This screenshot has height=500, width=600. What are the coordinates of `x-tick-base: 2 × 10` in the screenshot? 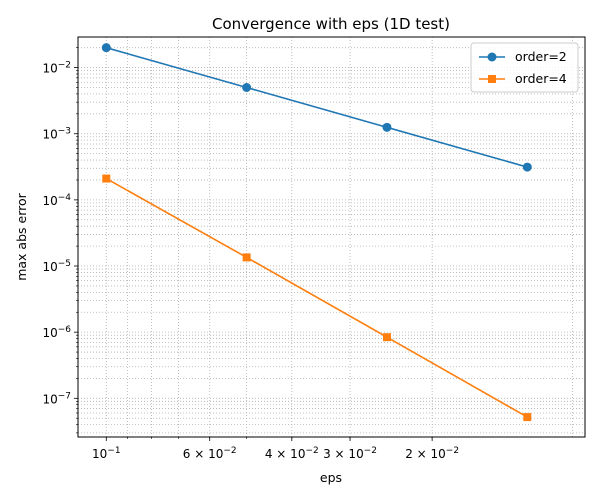 It's located at (425, 454).